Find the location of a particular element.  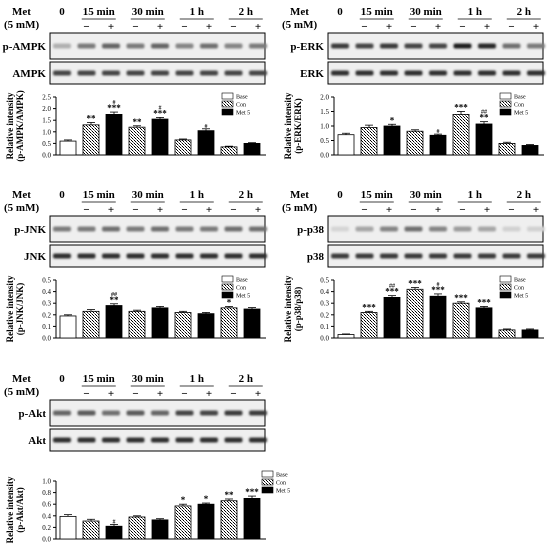

y-tick-label: 1.5 is located at coordinates (46, 121).